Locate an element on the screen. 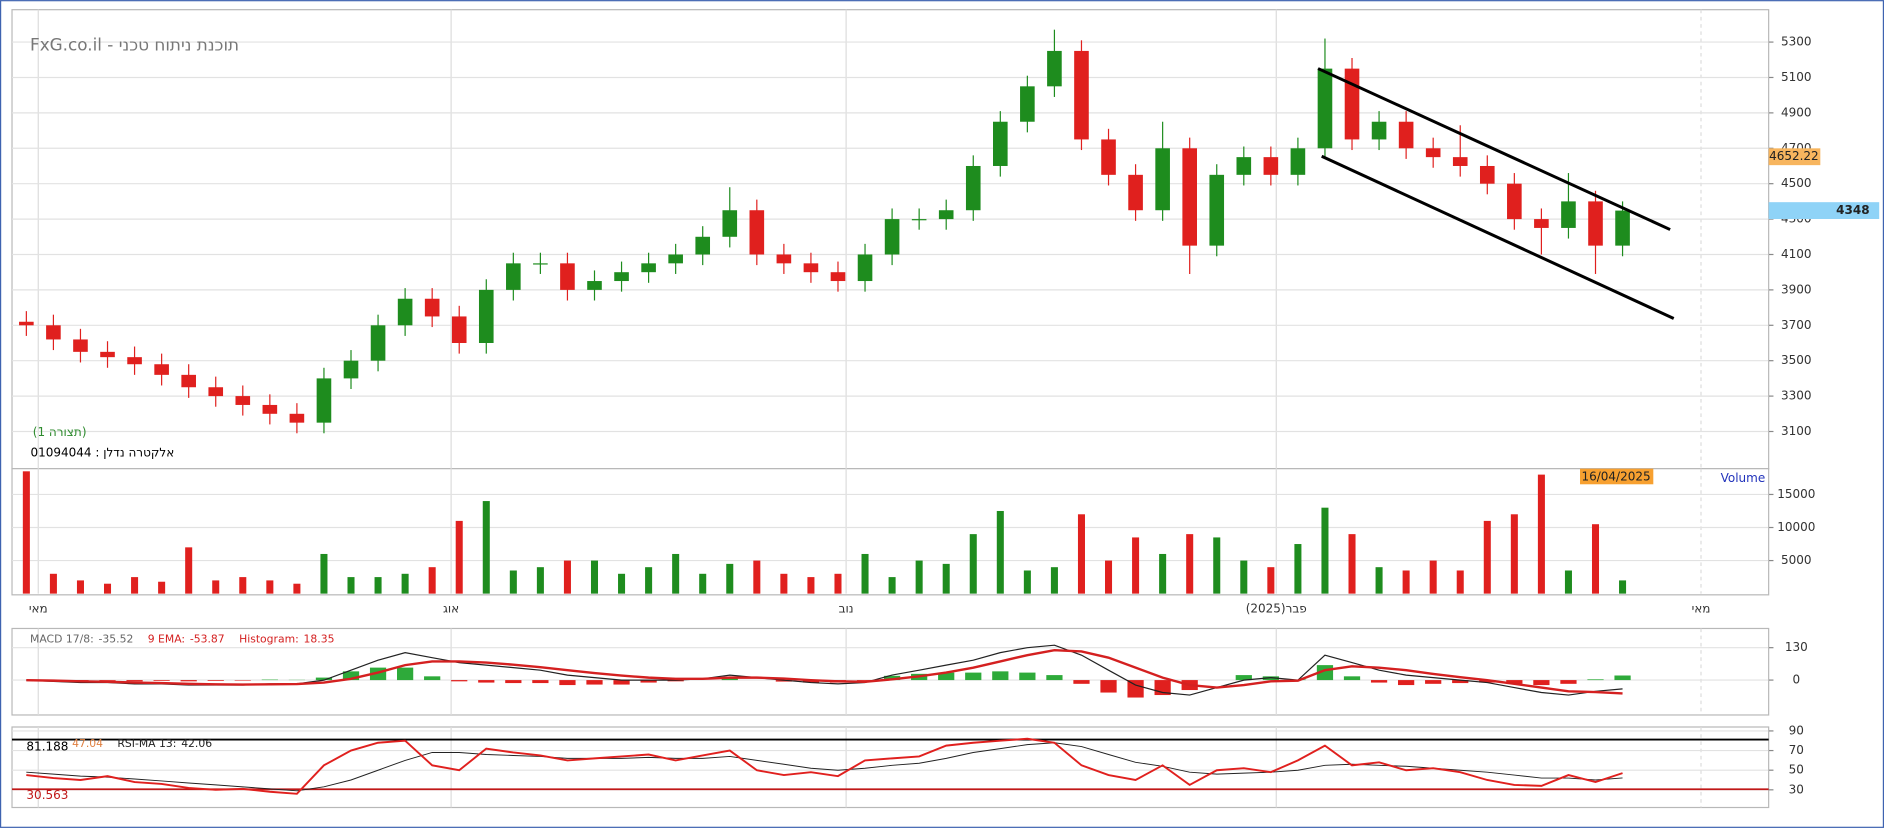 The height and width of the screenshot is (828, 1884). chart-title: FxG.co.il - תוכנת ניתוח טכני is located at coordinates (134, 45).